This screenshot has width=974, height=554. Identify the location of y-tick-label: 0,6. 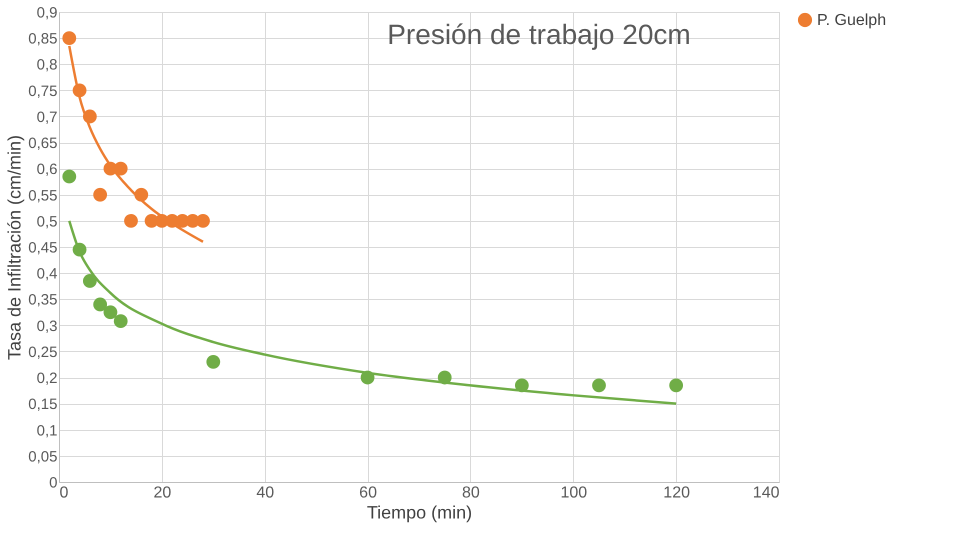
(47, 169).